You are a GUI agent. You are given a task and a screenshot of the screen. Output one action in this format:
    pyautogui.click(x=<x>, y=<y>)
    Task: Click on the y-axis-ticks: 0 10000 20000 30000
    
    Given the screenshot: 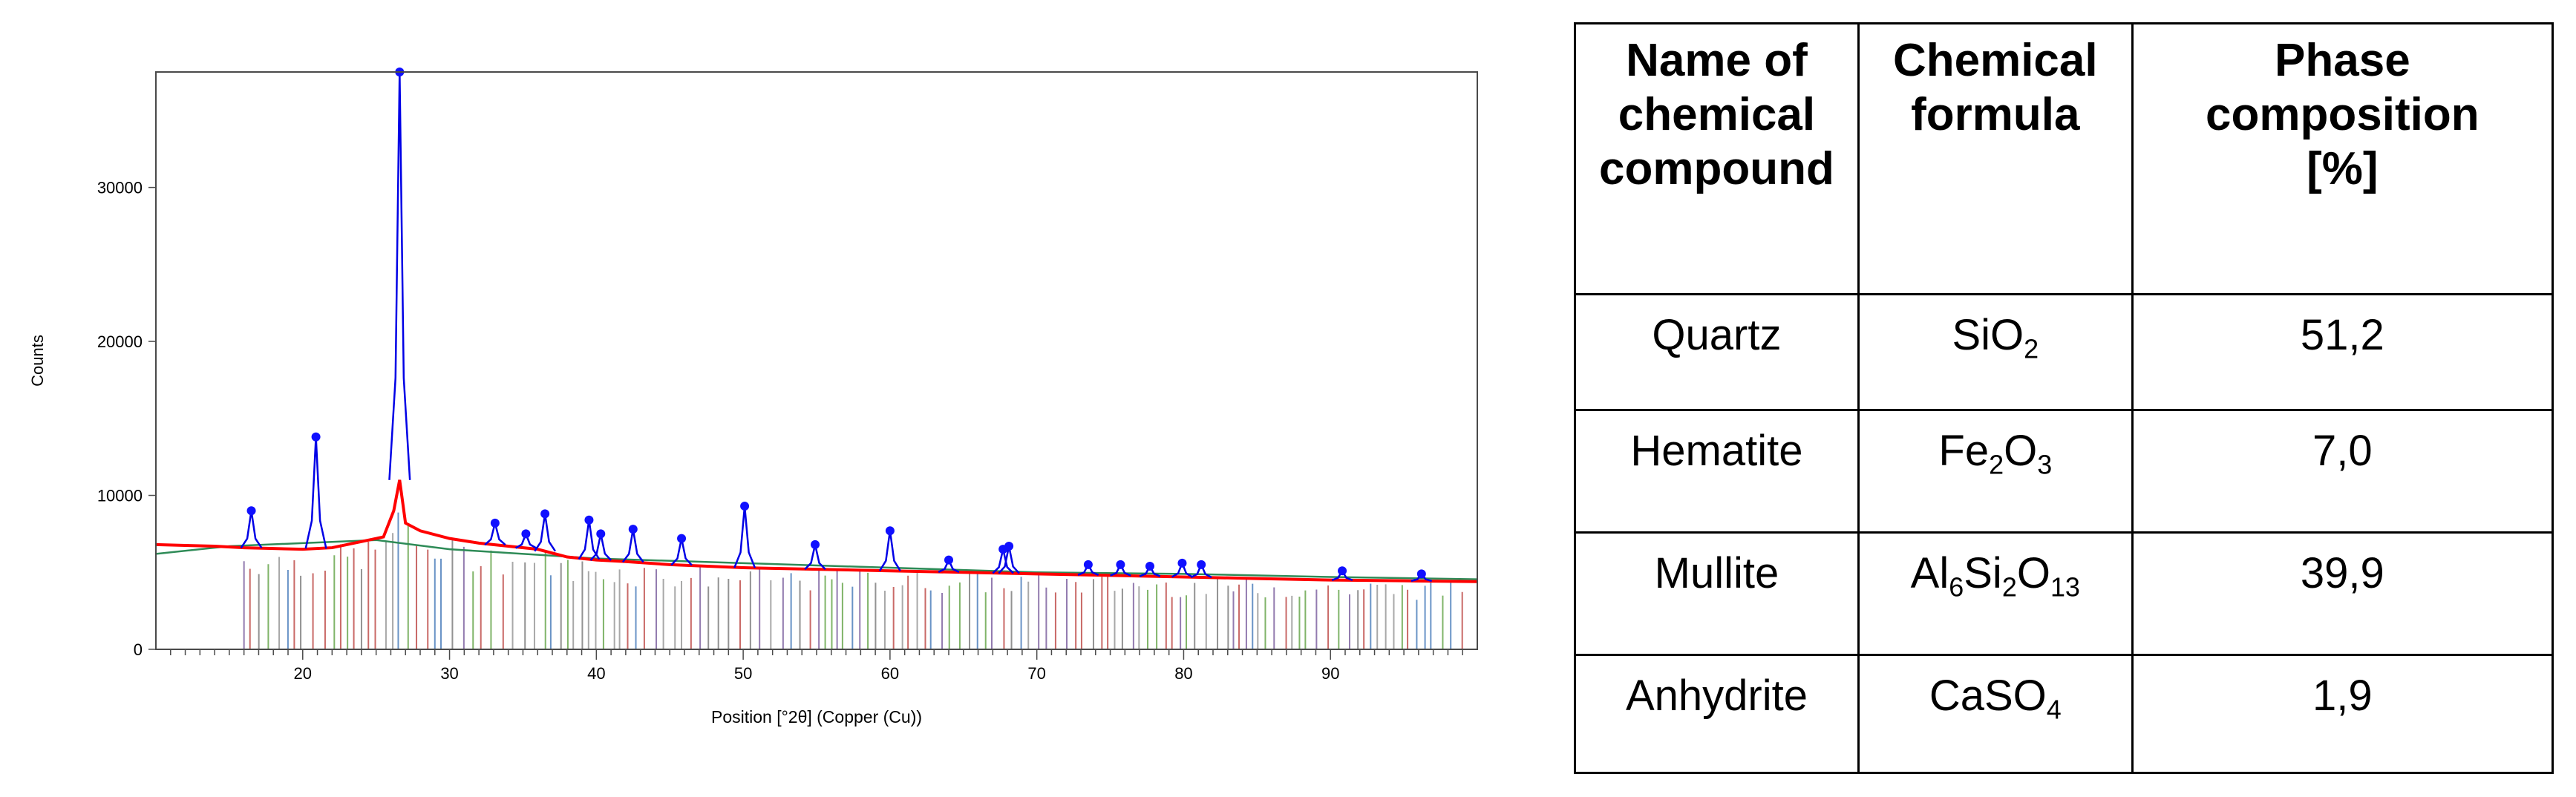 What is the action you would take?
    pyautogui.click(x=127, y=419)
    